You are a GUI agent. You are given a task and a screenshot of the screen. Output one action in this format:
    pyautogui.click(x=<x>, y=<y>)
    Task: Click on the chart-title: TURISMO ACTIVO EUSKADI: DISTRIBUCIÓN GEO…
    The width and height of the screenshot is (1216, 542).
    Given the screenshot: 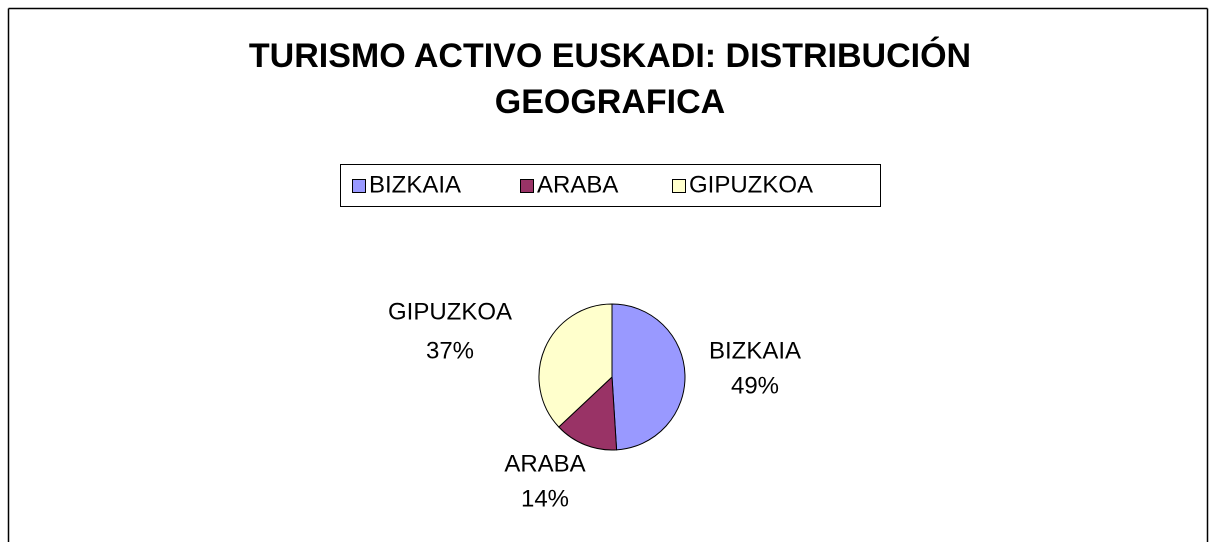 What is the action you would take?
    pyautogui.click(x=610, y=79)
    